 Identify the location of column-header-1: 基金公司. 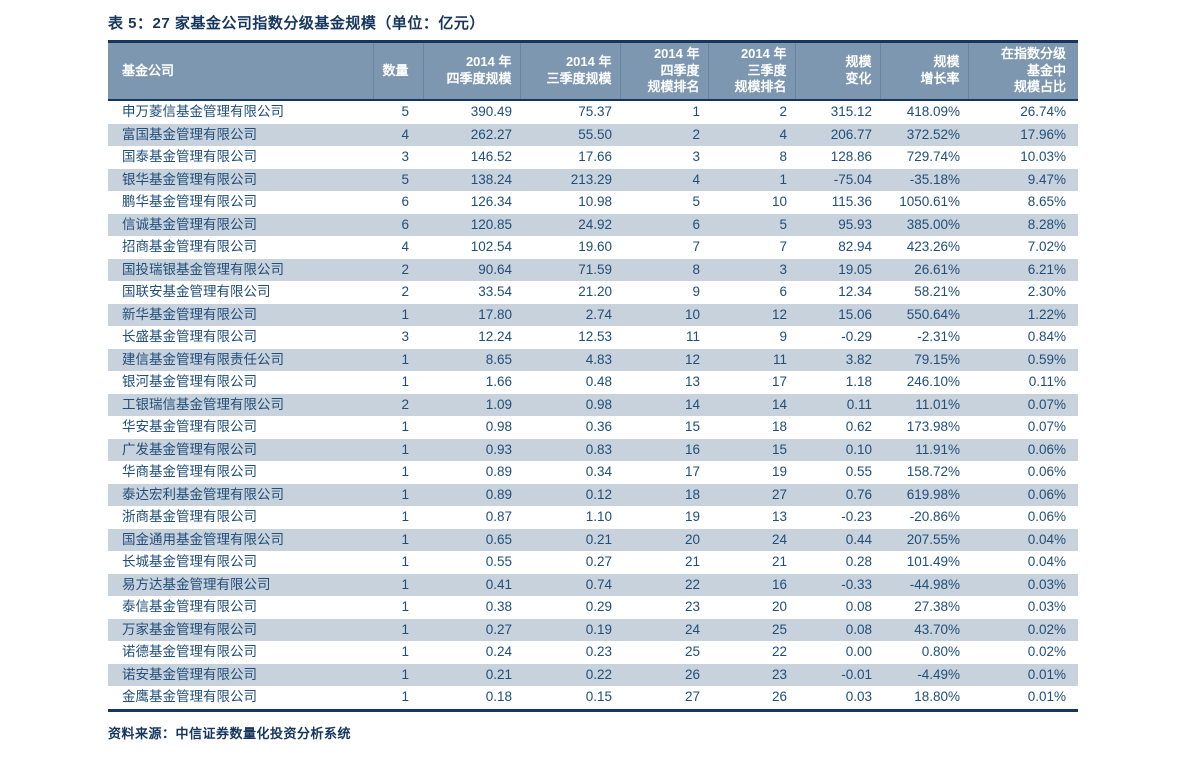
(240, 71).